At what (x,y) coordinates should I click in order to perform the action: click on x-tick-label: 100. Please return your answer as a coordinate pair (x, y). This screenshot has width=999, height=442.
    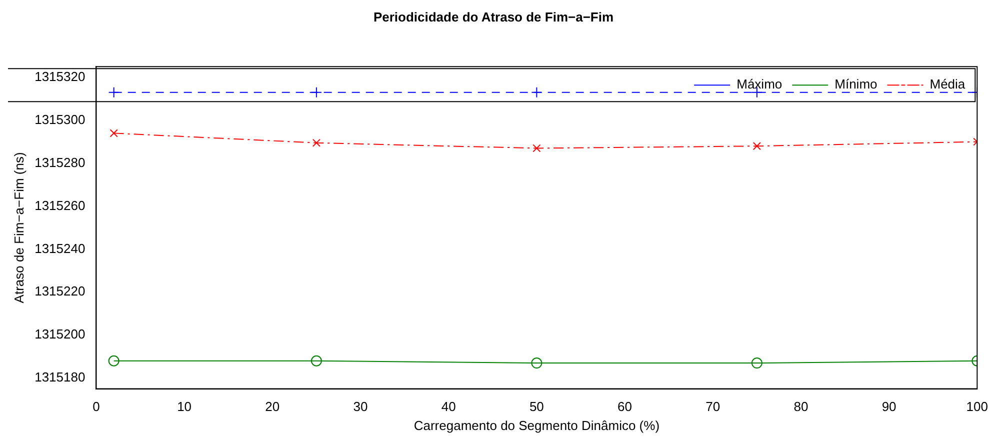
    Looking at the image, I should click on (977, 406).